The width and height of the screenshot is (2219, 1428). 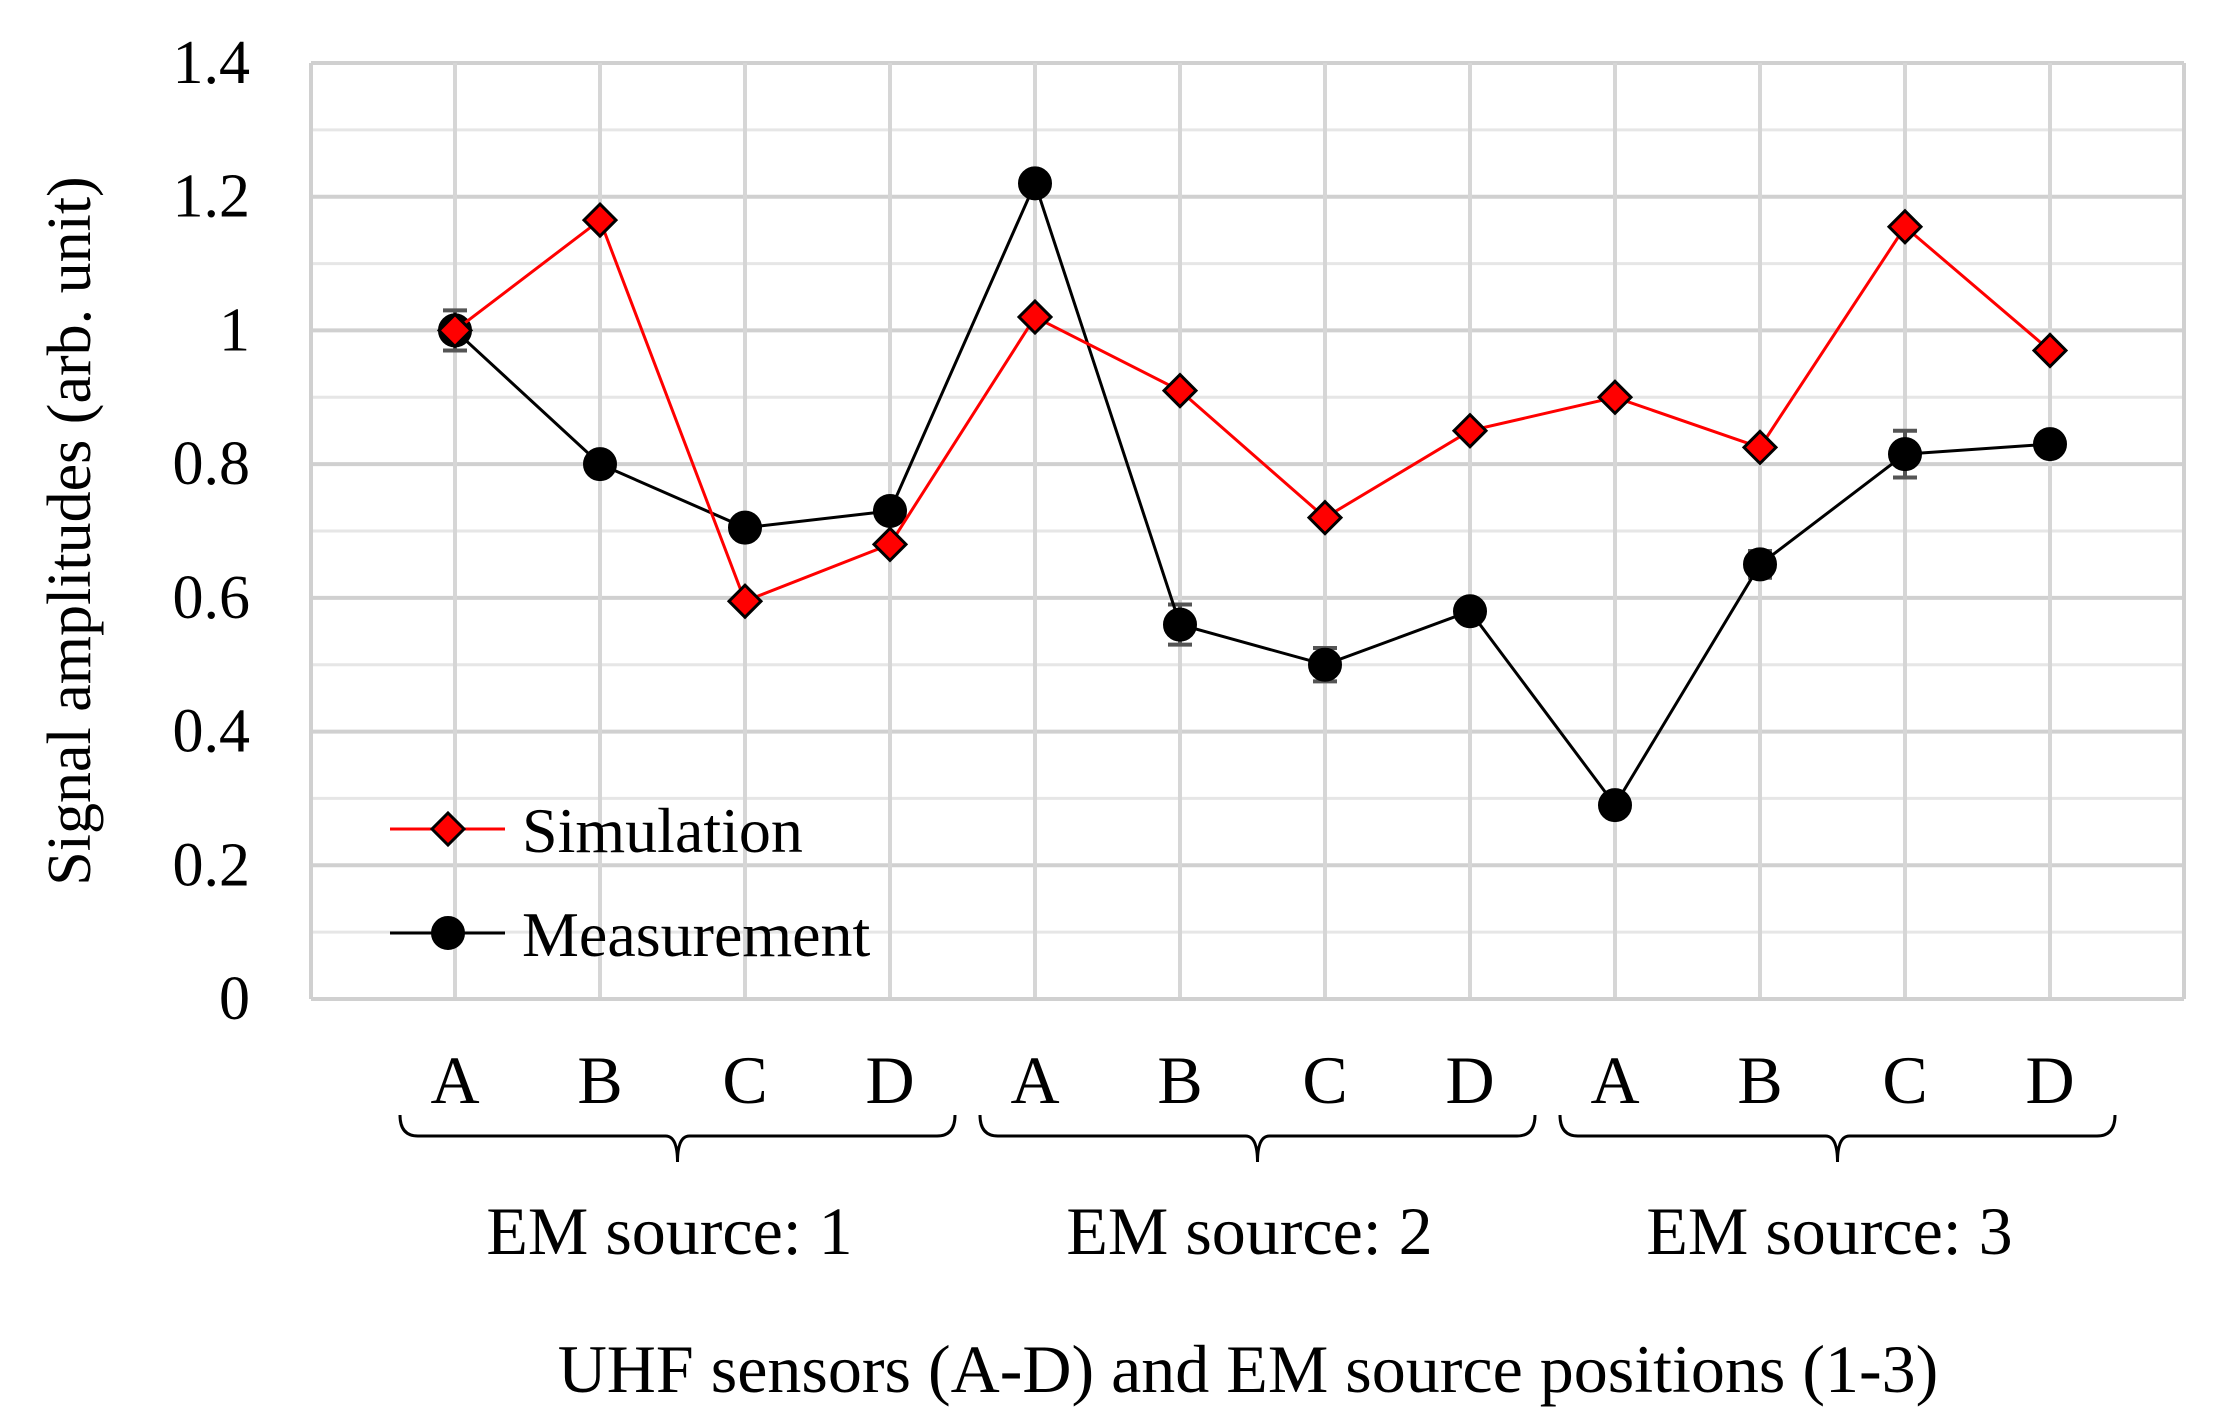 What do you see at coordinates (447, 880) in the screenshot?
I see `legend` at bounding box center [447, 880].